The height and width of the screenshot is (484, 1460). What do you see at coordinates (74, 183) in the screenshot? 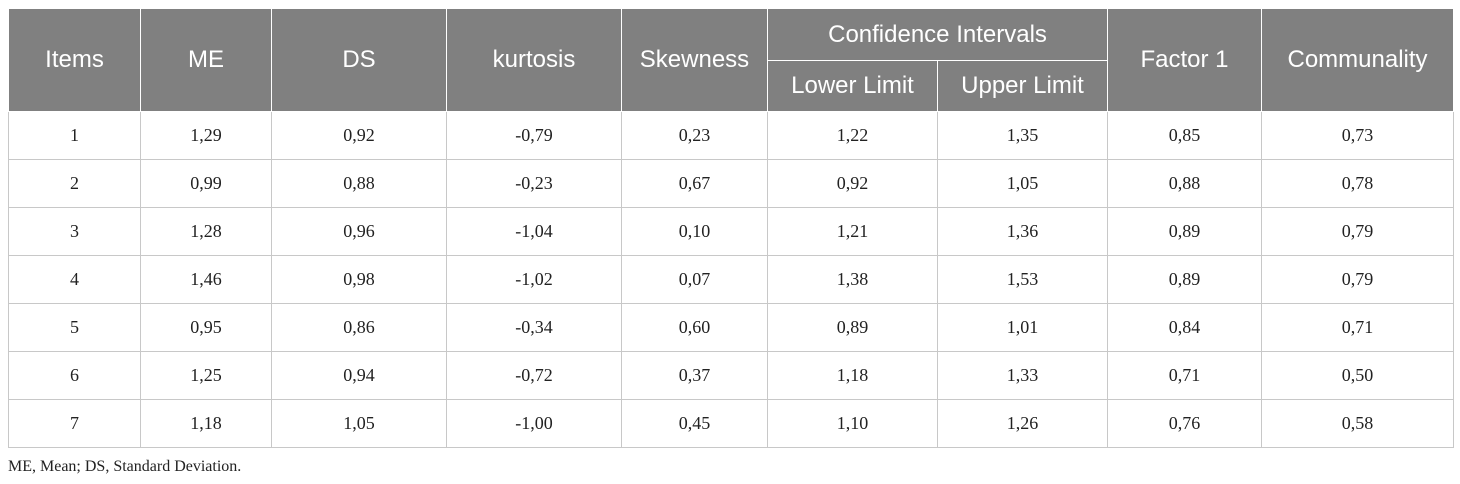
I see `cell-item: 2` at bounding box center [74, 183].